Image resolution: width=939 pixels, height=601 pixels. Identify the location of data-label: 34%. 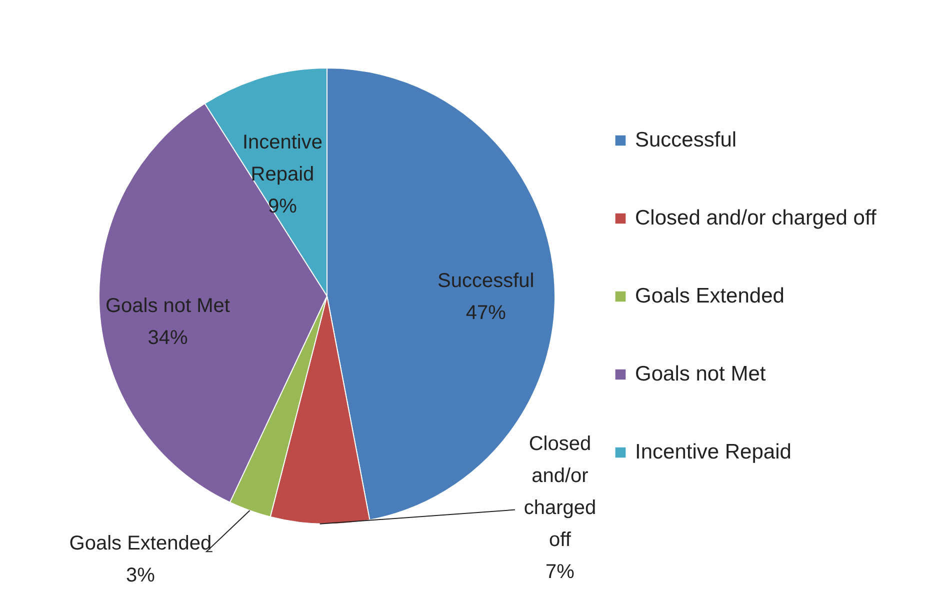
(168, 338).